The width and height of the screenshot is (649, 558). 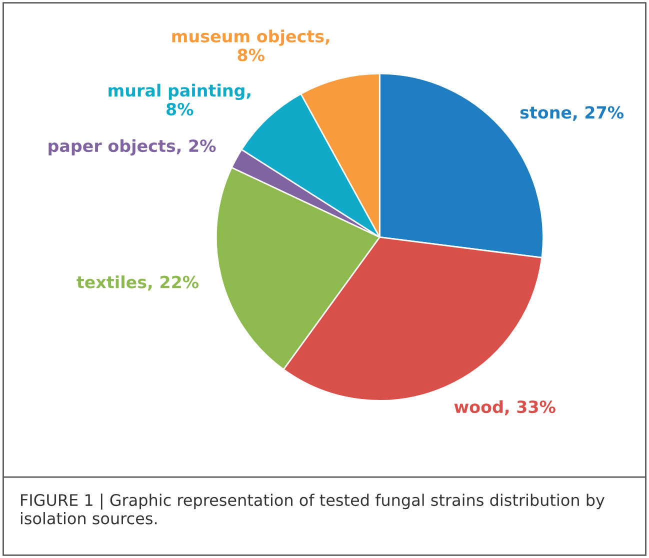 I want to click on slice-label: stone, 27%, so click(x=572, y=113).